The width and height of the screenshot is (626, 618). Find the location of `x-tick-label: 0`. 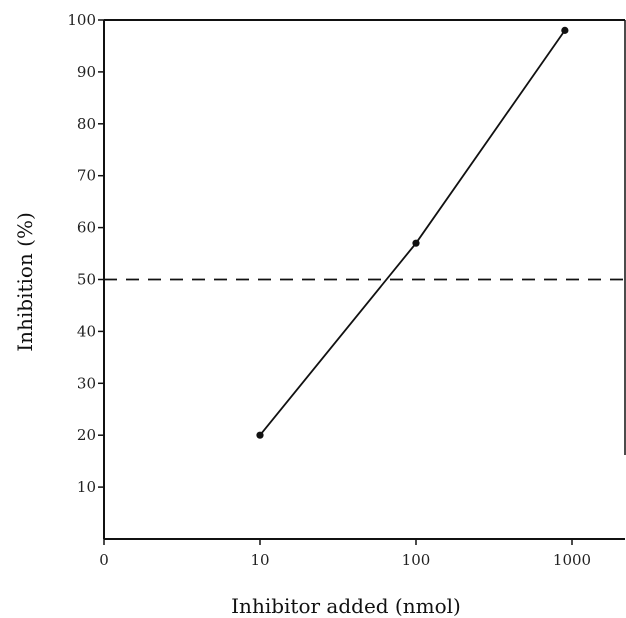

x-tick-label: 0 is located at coordinates (104, 560).